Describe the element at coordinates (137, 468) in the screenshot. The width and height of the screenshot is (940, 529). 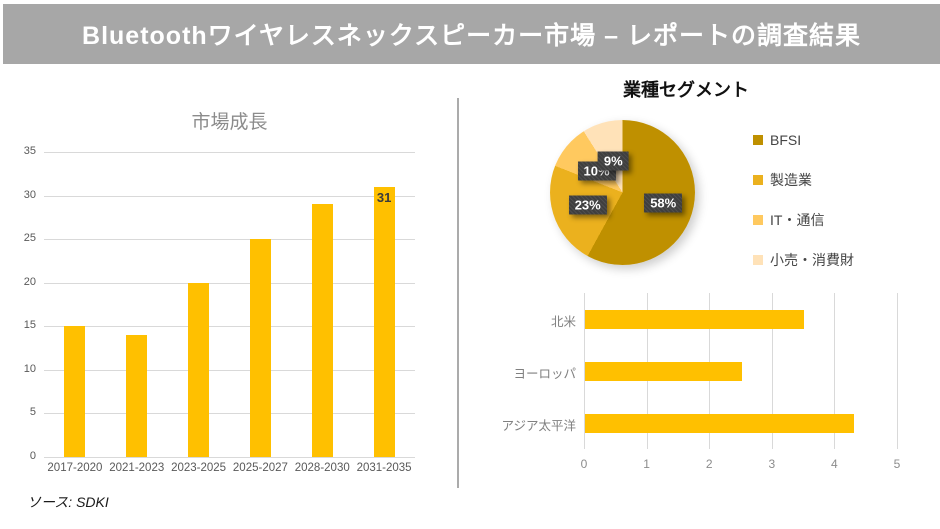
I see `x-axis-category-label: 2021-2023` at that location.